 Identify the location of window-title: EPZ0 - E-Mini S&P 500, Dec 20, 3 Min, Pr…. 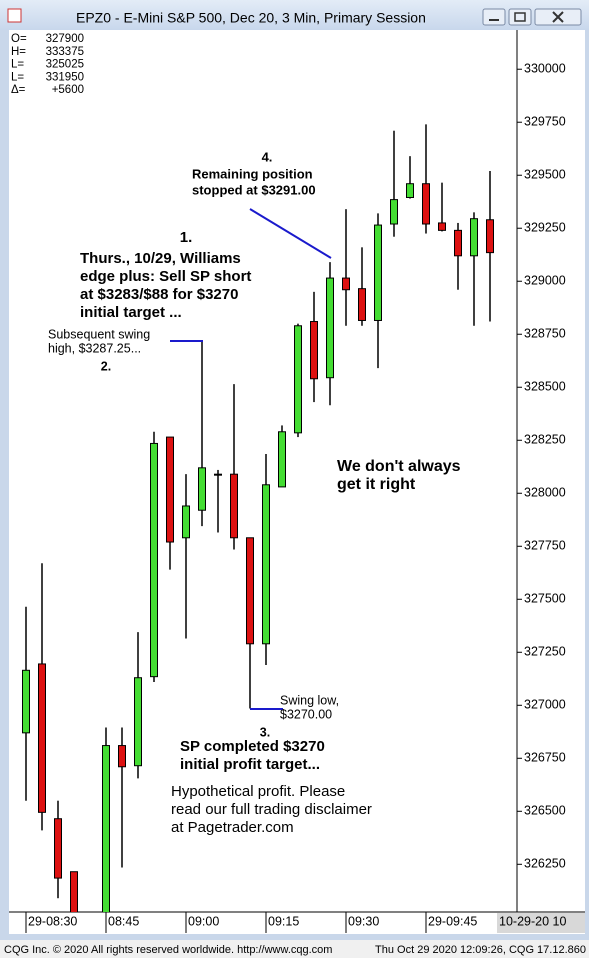
(251, 18).